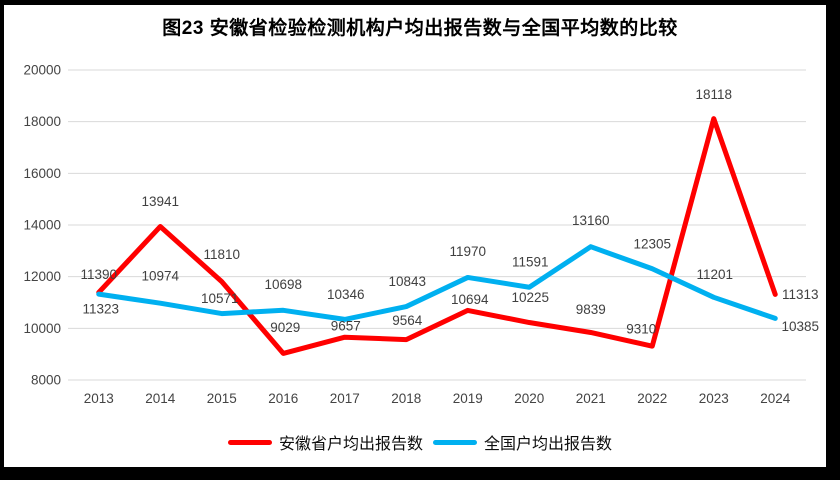 Image resolution: width=840 pixels, height=480 pixels. I want to click on x-axis-tick-label: 2021, so click(591, 398).